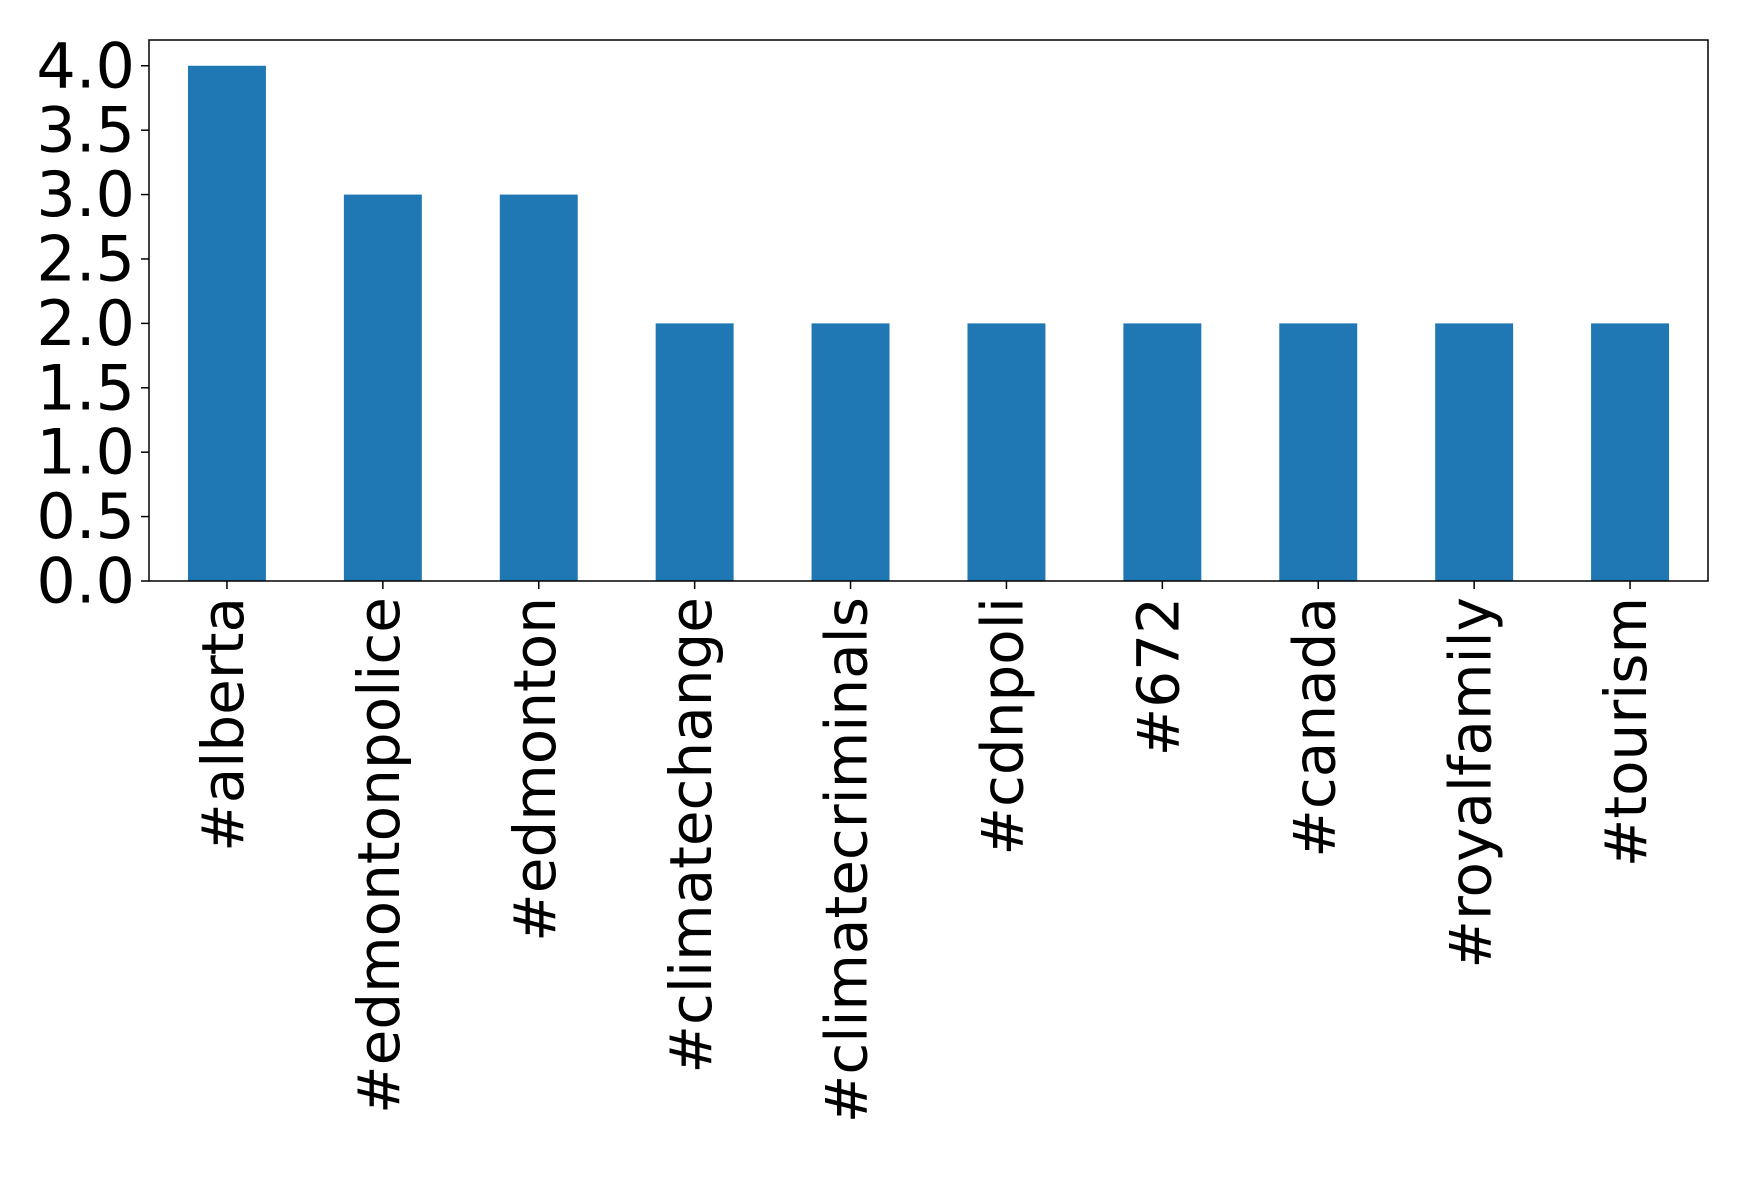 This screenshot has width=1739, height=1195. I want to click on y-tick-label: 2.0, so click(85, 323).